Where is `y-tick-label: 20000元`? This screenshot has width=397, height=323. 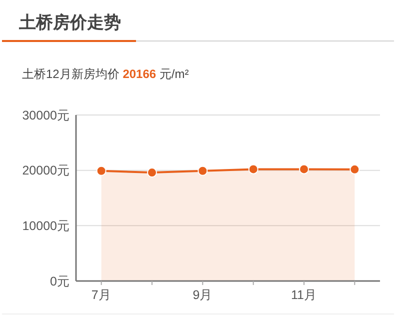 y-tick-label: 20000元 is located at coordinates (46, 171).